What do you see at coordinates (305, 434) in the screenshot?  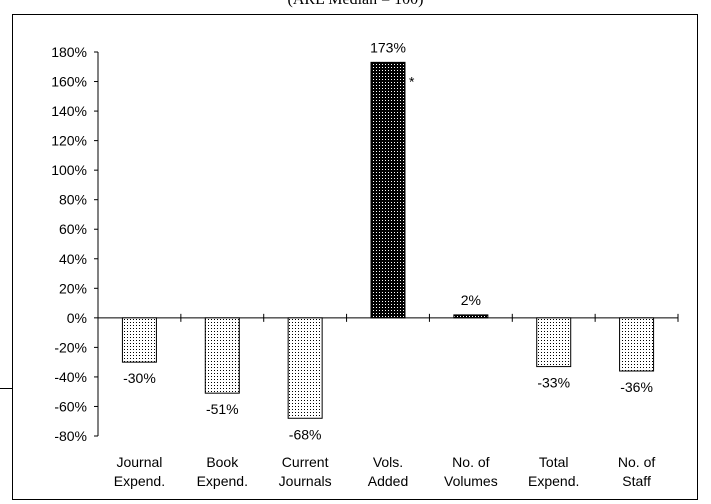 I see `data-label: -68%` at bounding box center [305, 434].